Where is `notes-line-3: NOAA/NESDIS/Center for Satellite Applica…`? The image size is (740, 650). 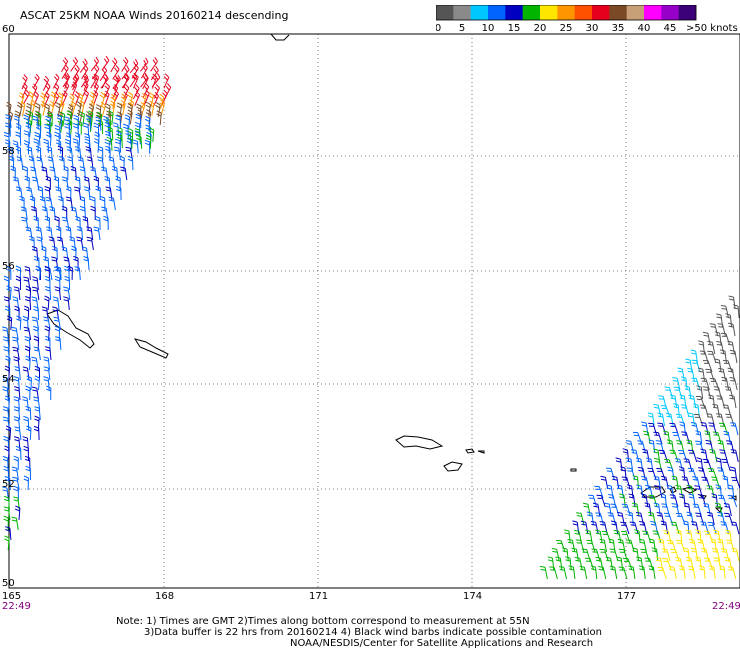
notes-line-3: NOAA/NESDIS/Center for Satellite Applica… is located at coordinates (442, 643).